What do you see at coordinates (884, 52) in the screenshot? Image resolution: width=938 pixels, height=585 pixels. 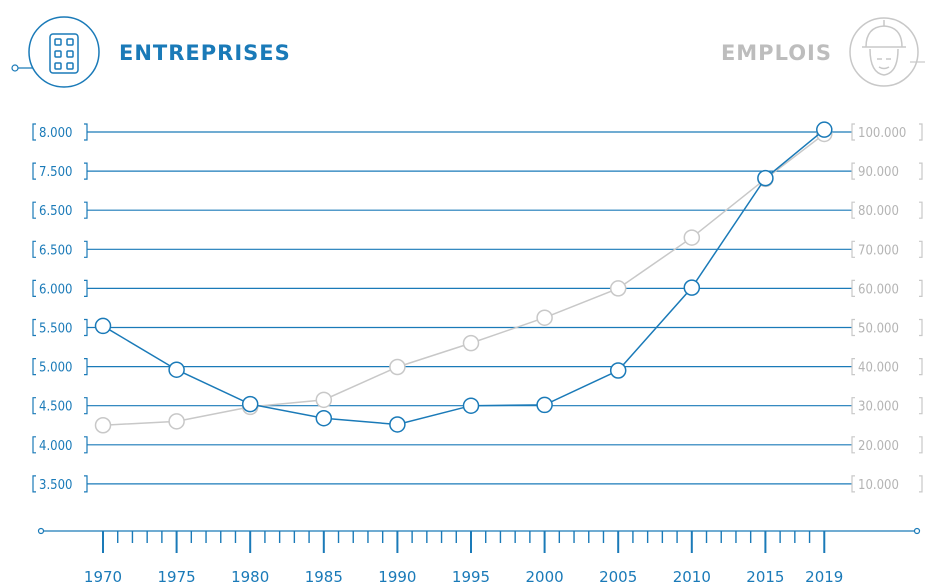 I see `legend-right-circle` at bounding box center [884, 52].